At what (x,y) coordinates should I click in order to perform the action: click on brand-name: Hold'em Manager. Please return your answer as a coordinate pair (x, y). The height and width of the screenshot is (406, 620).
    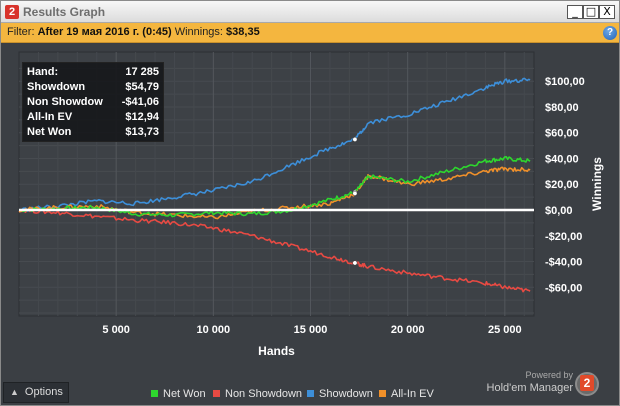
    Looking at the image, I should click on (529, 388).